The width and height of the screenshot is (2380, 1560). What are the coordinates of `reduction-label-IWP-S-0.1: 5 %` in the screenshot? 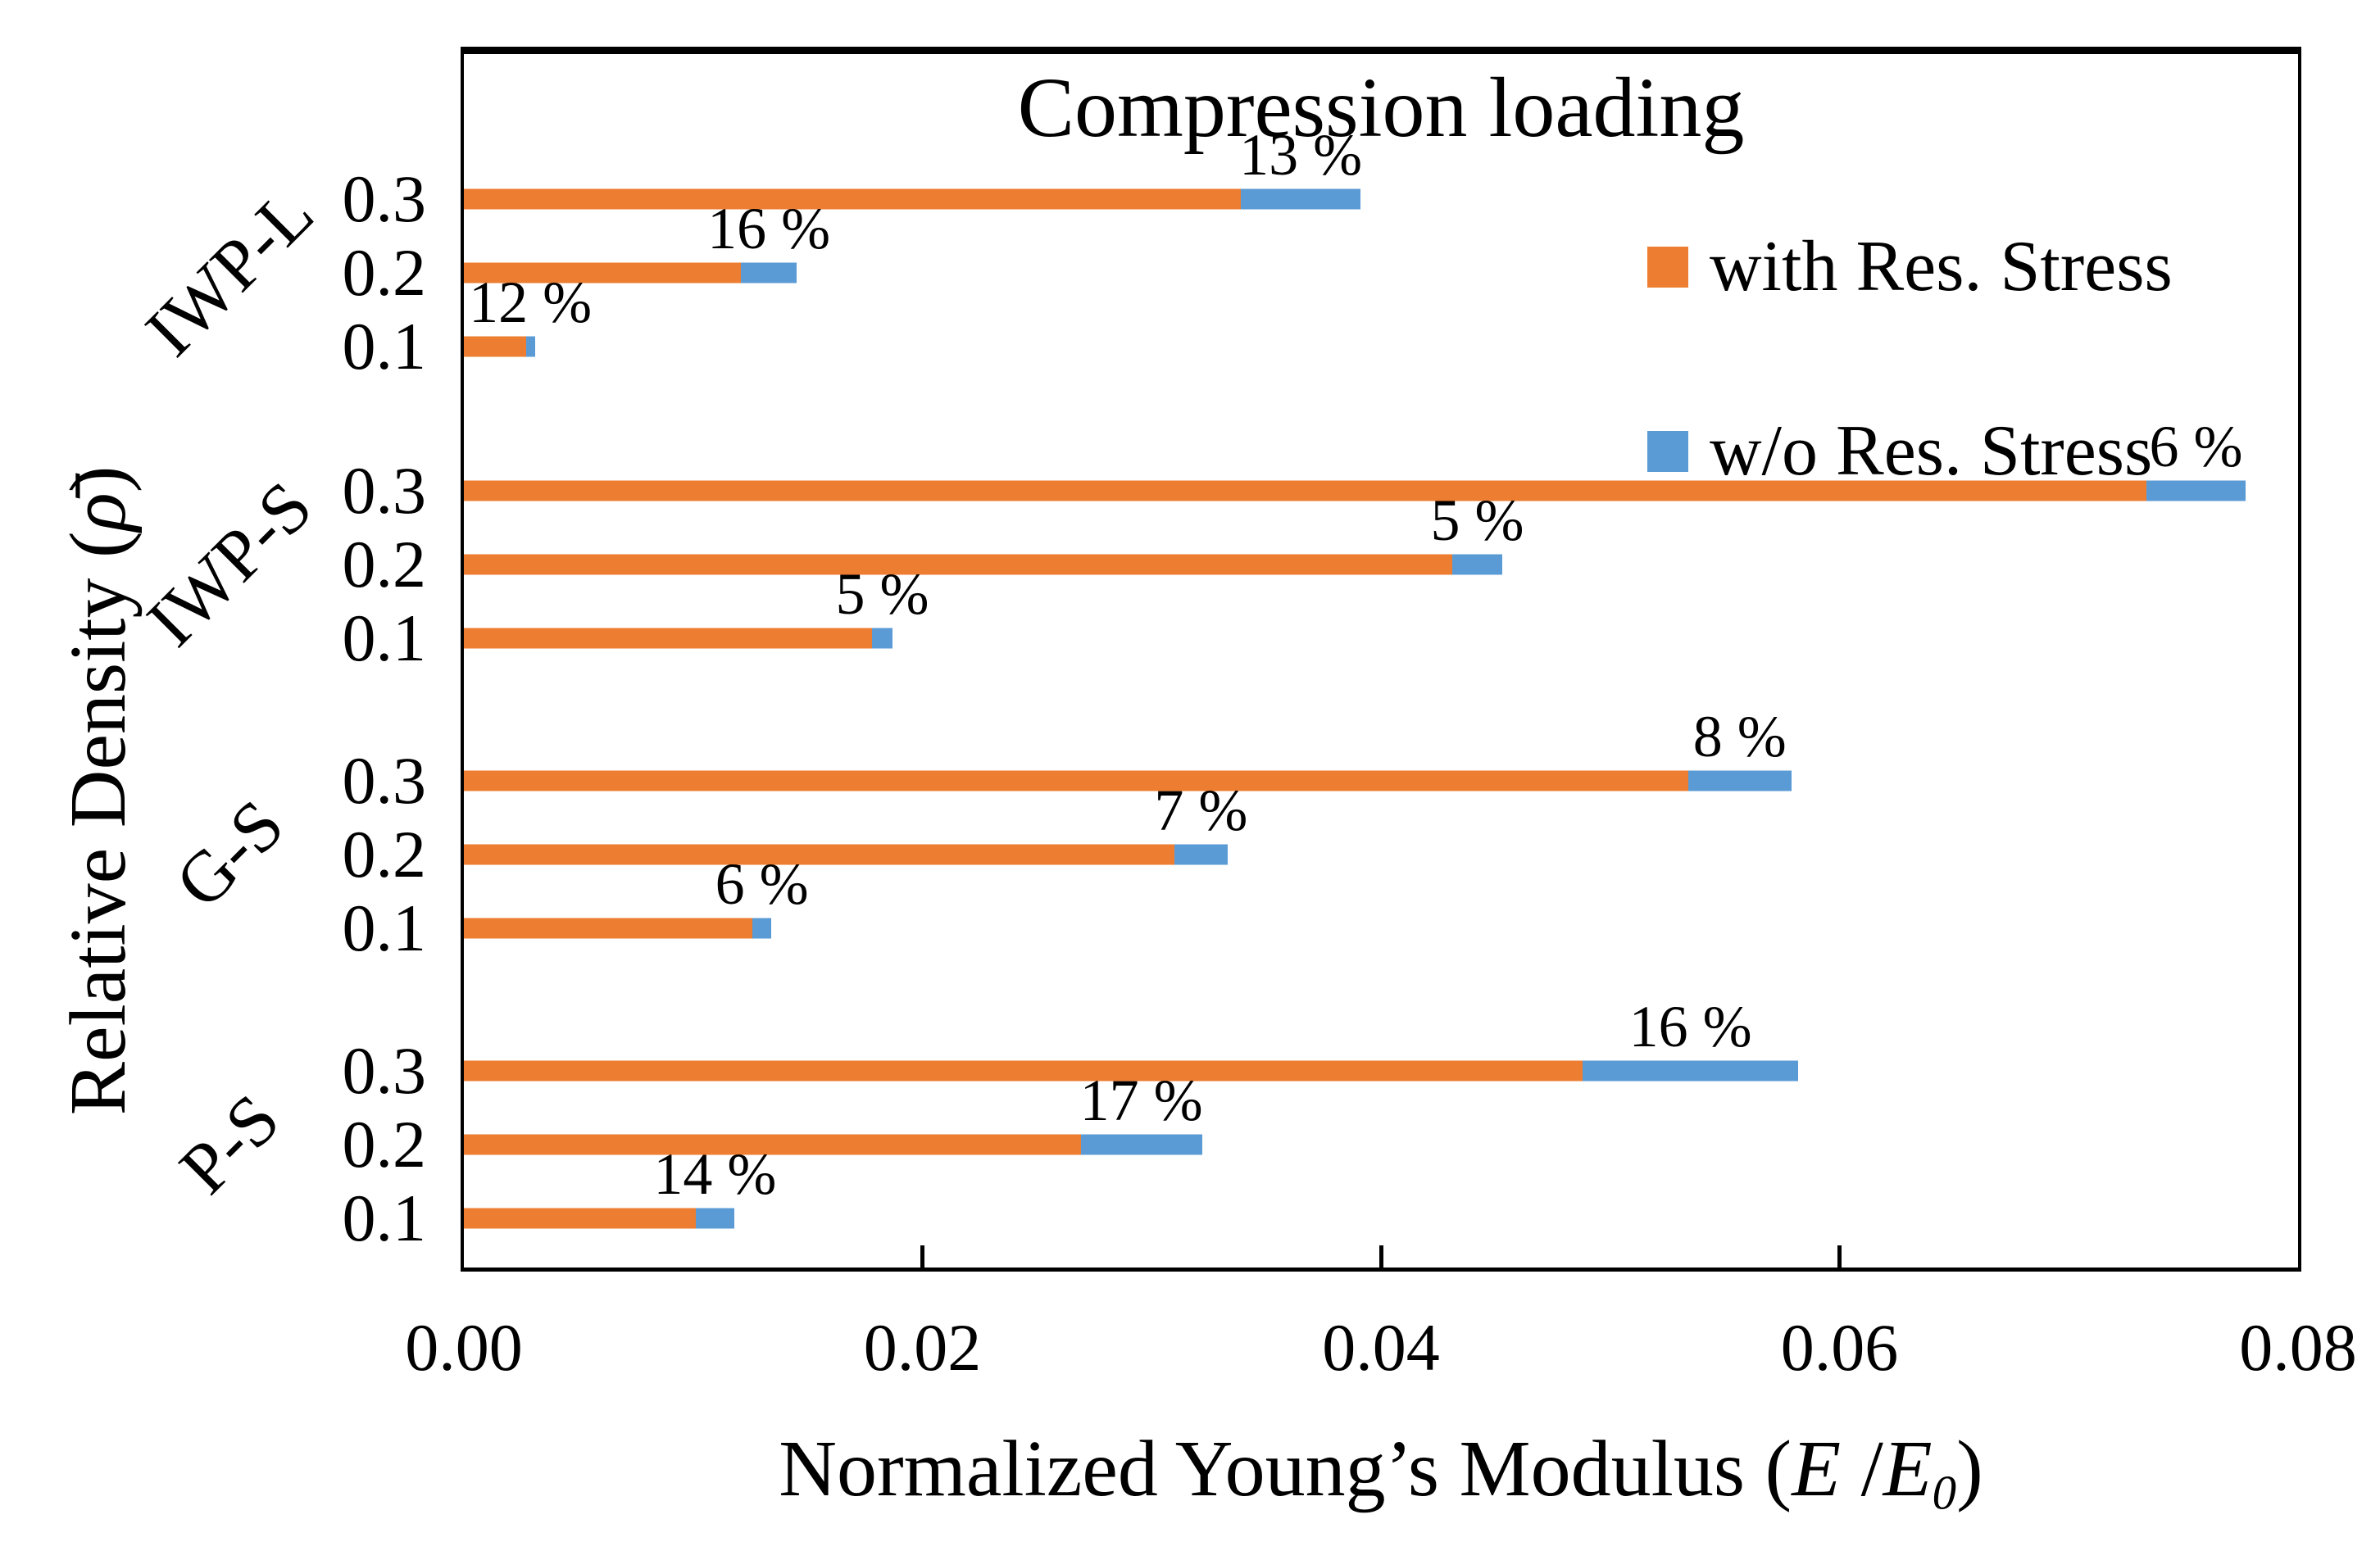 It's located at (882, 594).